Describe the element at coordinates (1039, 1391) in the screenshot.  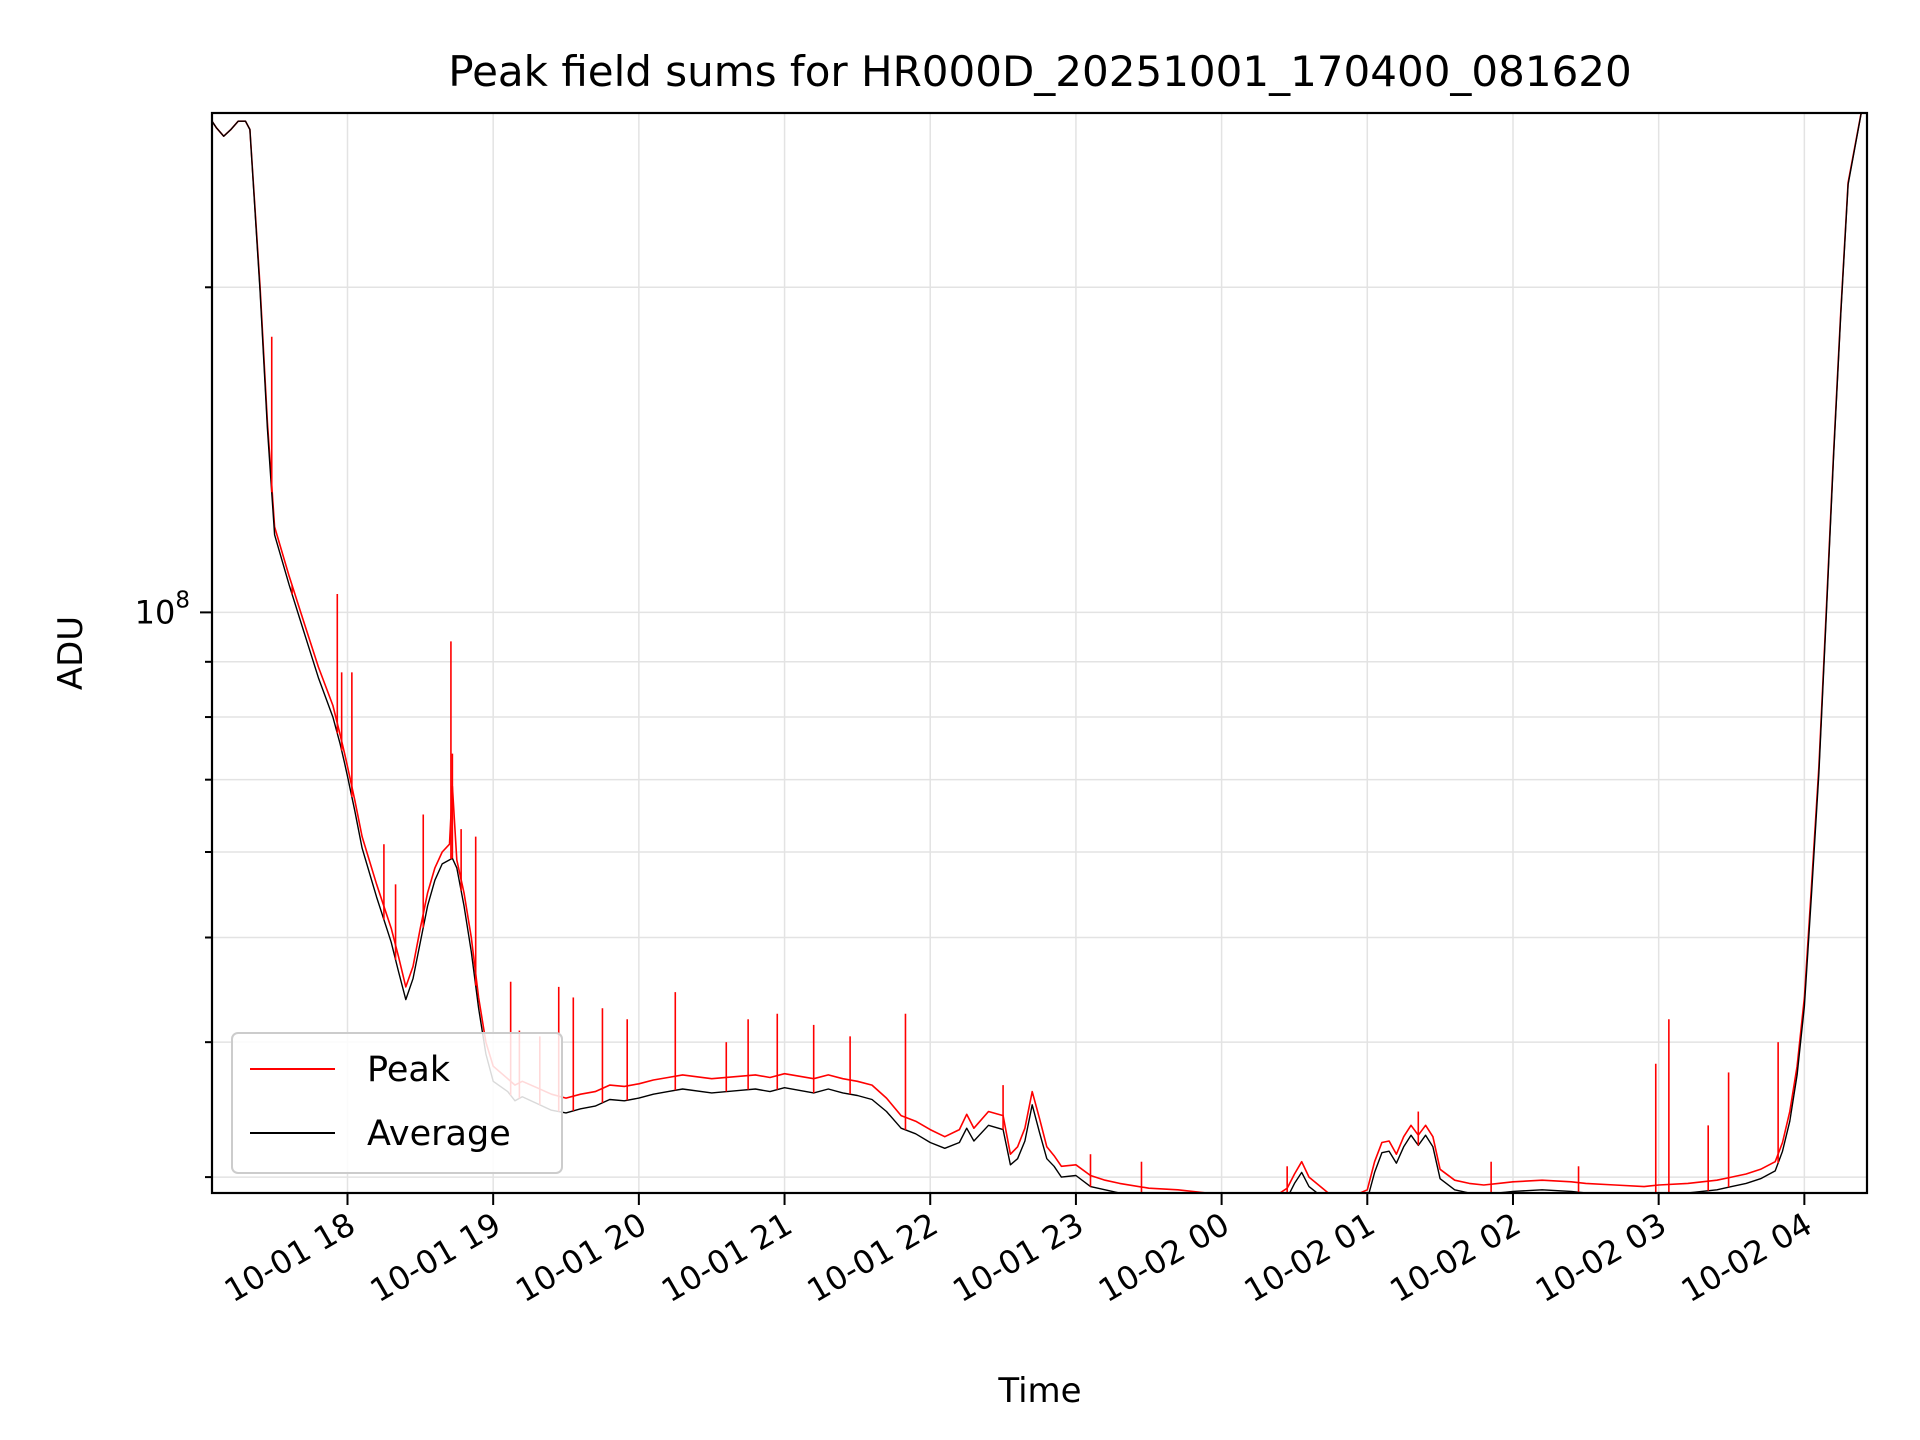
I see `x-axis-label: Time` at that location.